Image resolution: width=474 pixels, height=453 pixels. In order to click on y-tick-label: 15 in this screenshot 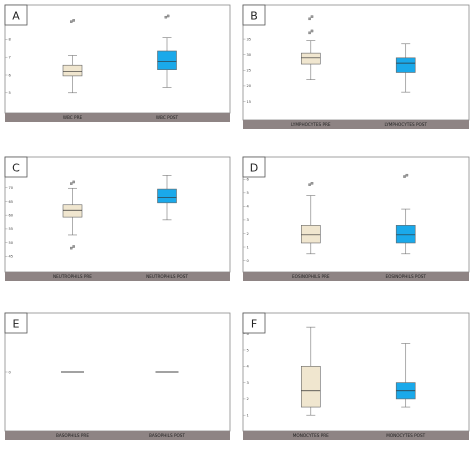, I will do `click(249, 102)`.